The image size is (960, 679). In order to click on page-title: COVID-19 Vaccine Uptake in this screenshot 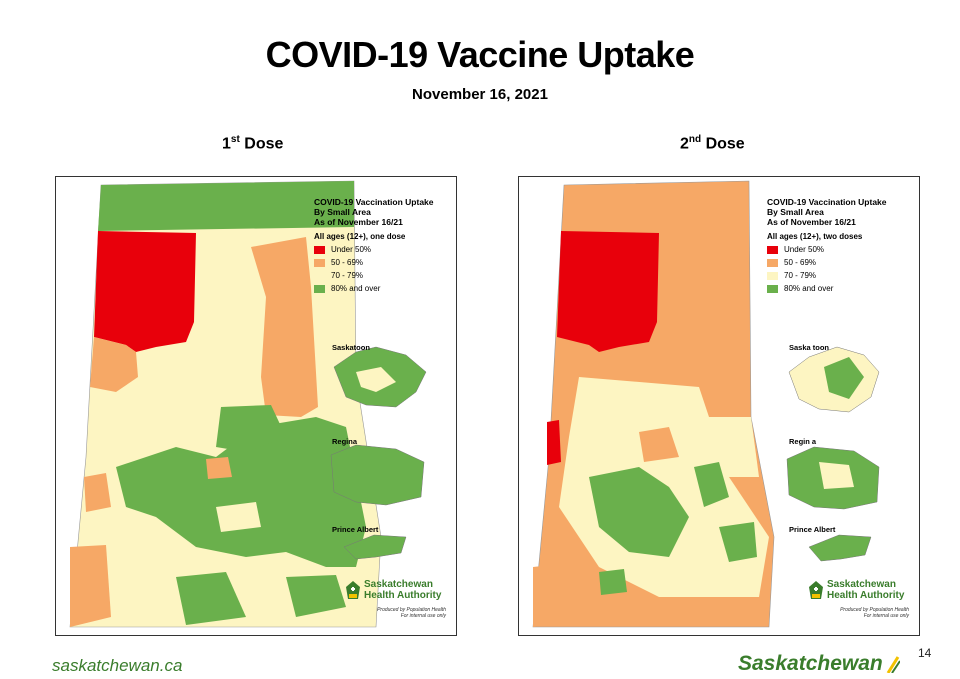, I will do `click(480, 54)`.